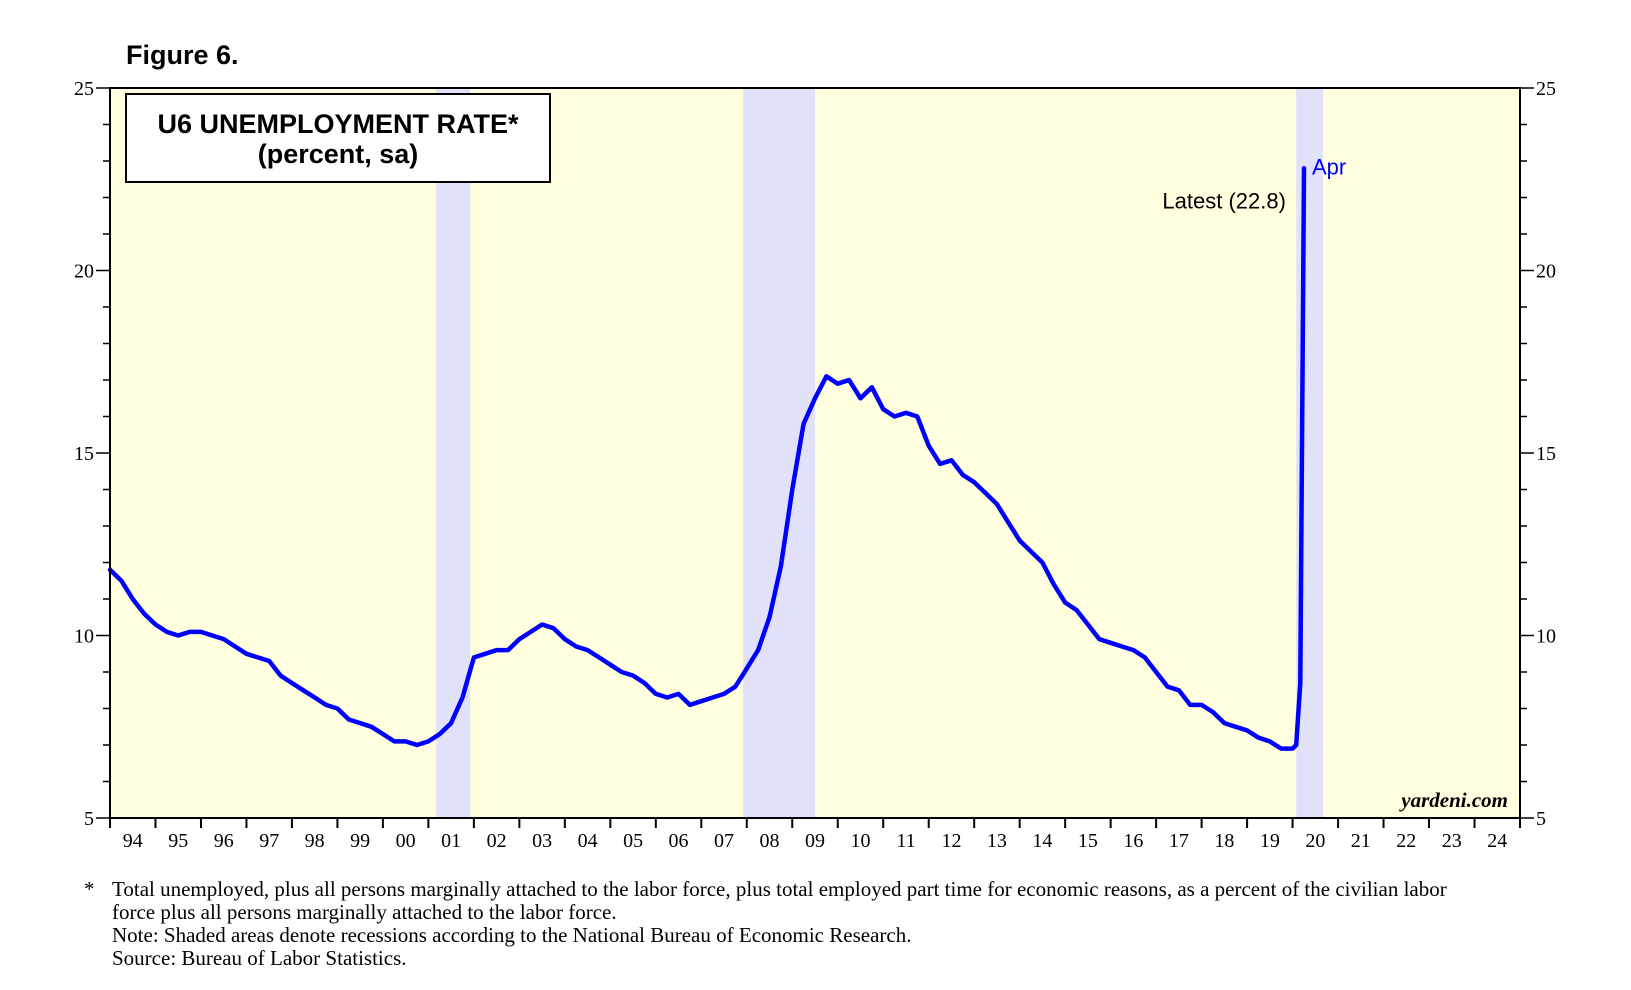 The width and height of the screenshot is (1631, 990). What do you see at coordinates (338, 154) in the screenshot?
I see `chart-subtitle: (percent, sa)` at bounding box center [338, 154].